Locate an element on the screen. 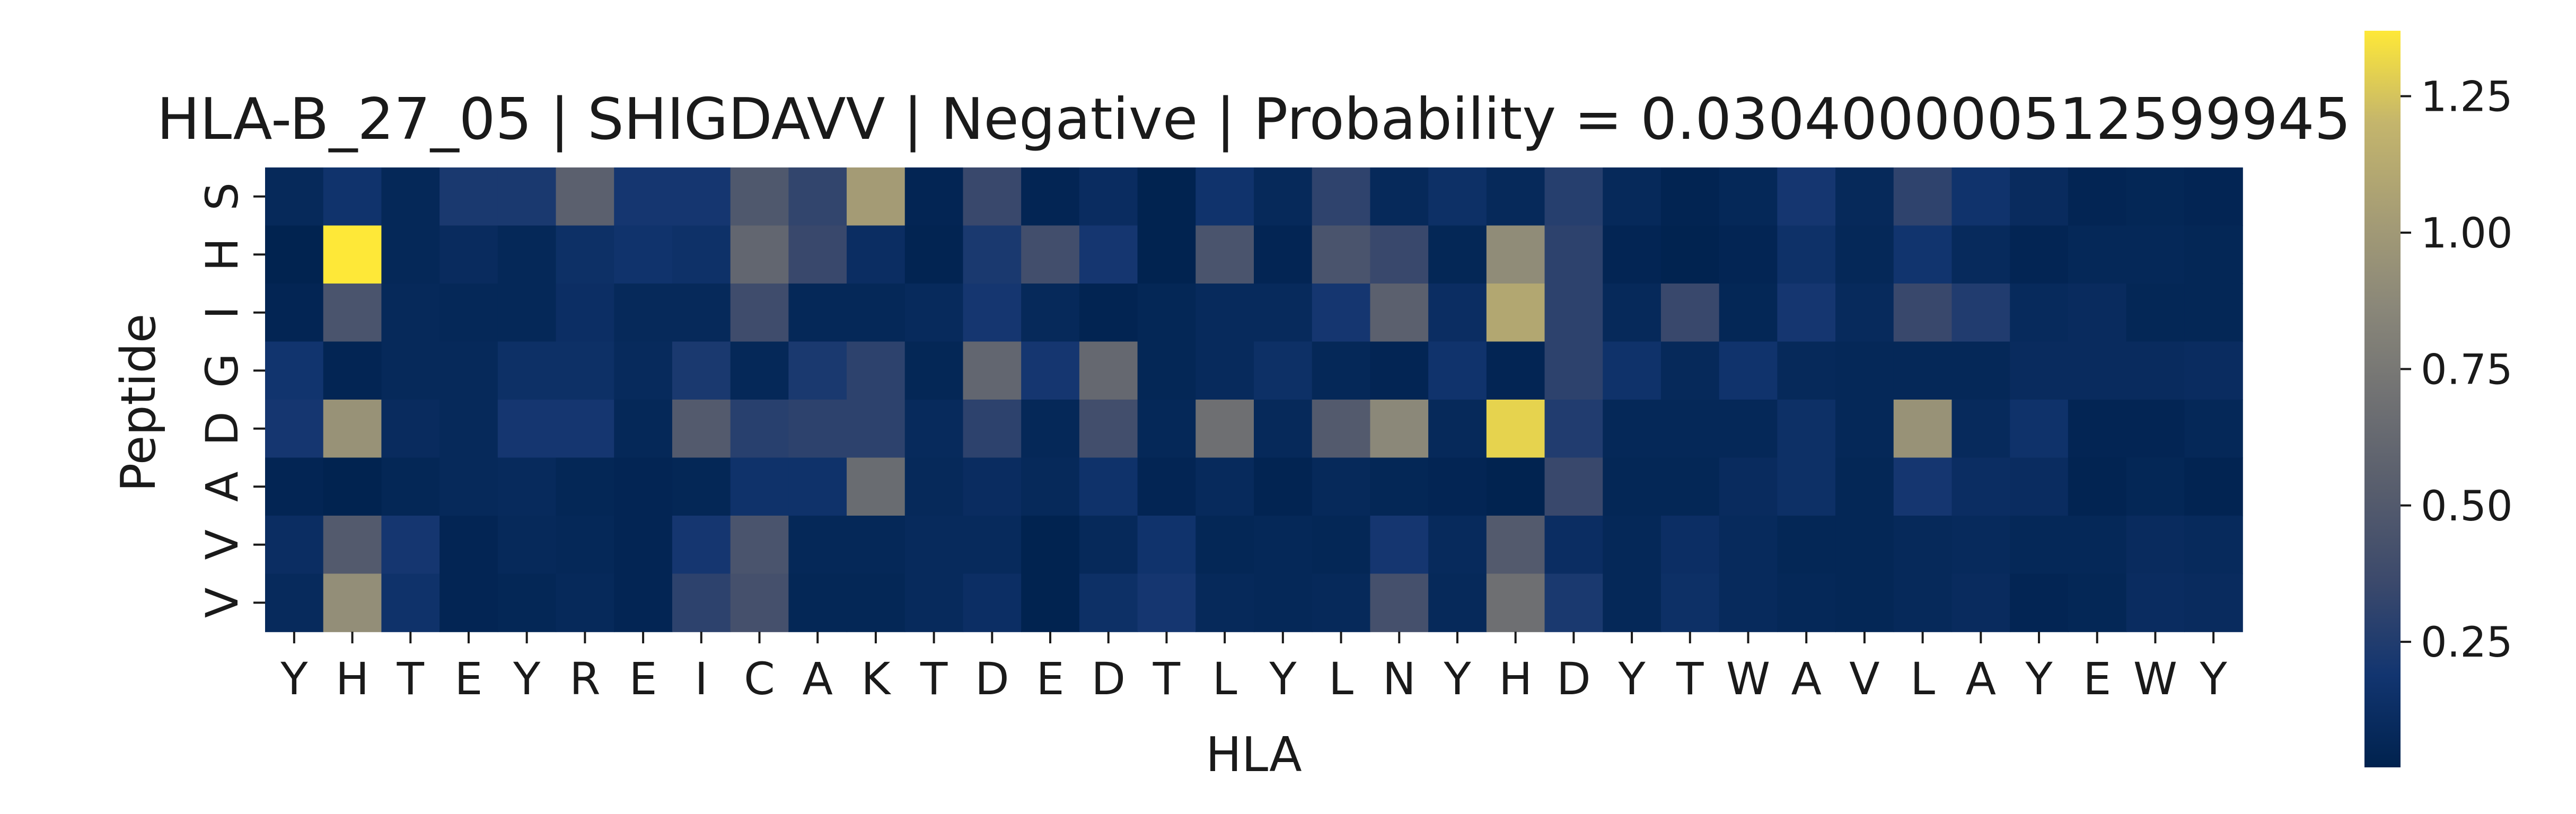 The height and width of the screenshot is (814, 2576). x-tick-label: D is located at coordinates (992, 679).